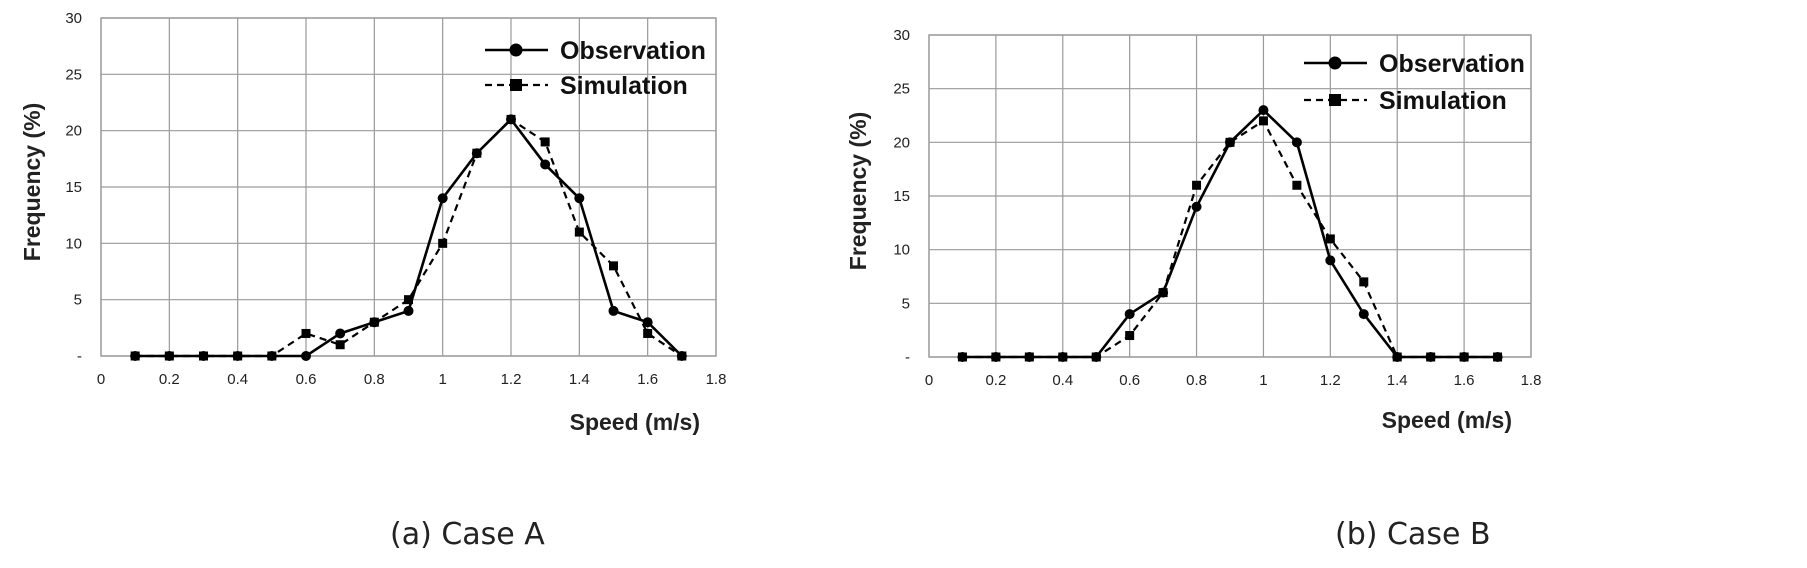 The image size is (1807, 568). What do you see at coordinates (1413, 534) in the screenshot?
I see `caption-case-b: (b) Case B` at bounding box center [1413, 534].